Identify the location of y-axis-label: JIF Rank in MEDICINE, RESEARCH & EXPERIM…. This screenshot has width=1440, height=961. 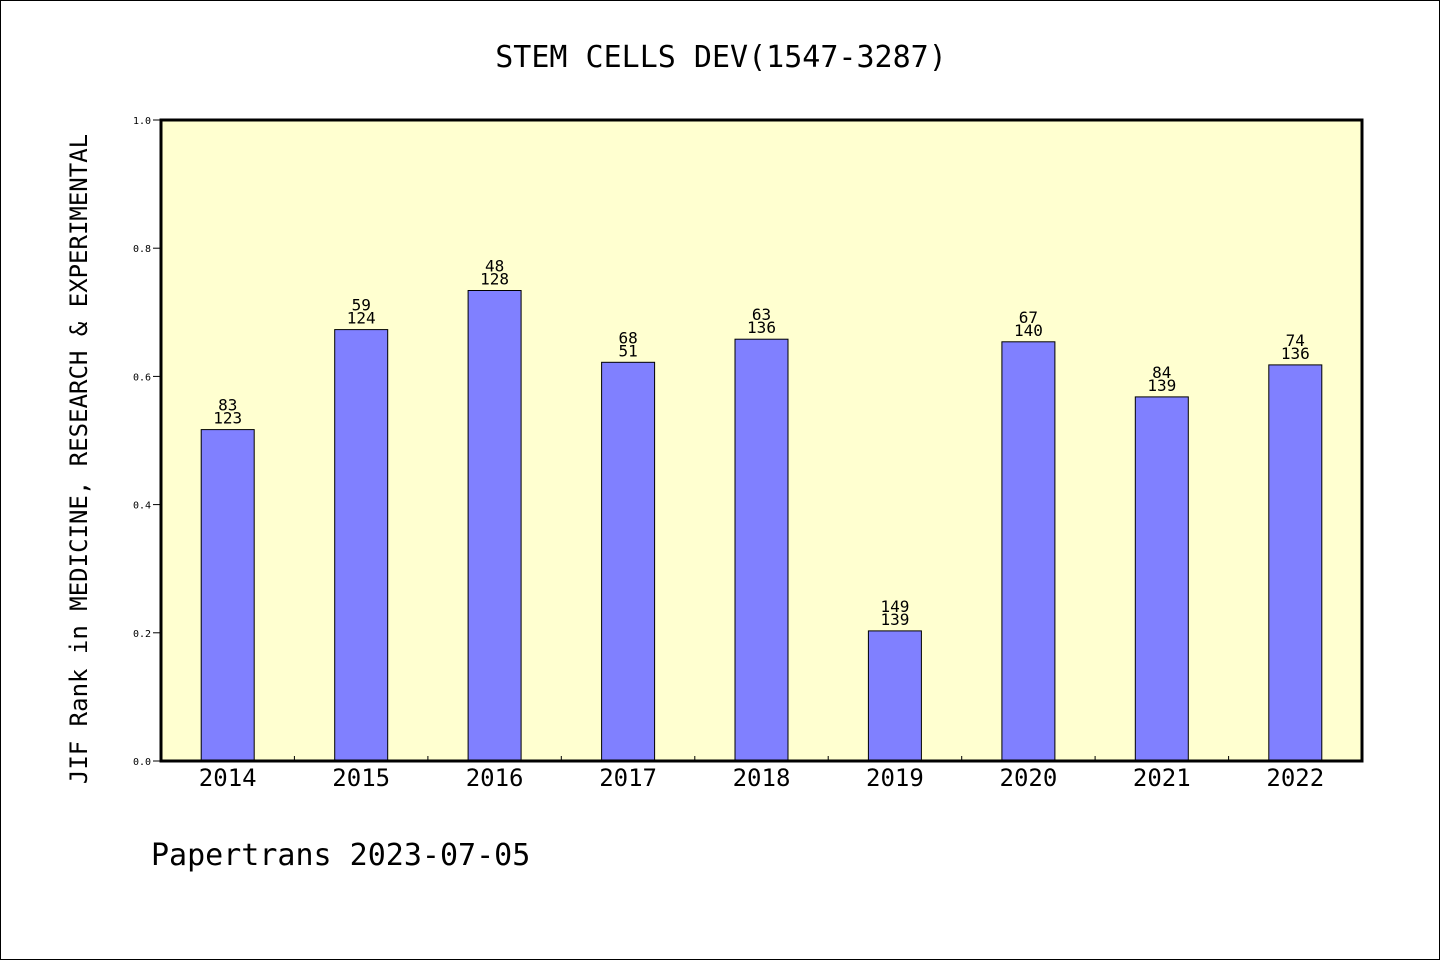
(79, 459).